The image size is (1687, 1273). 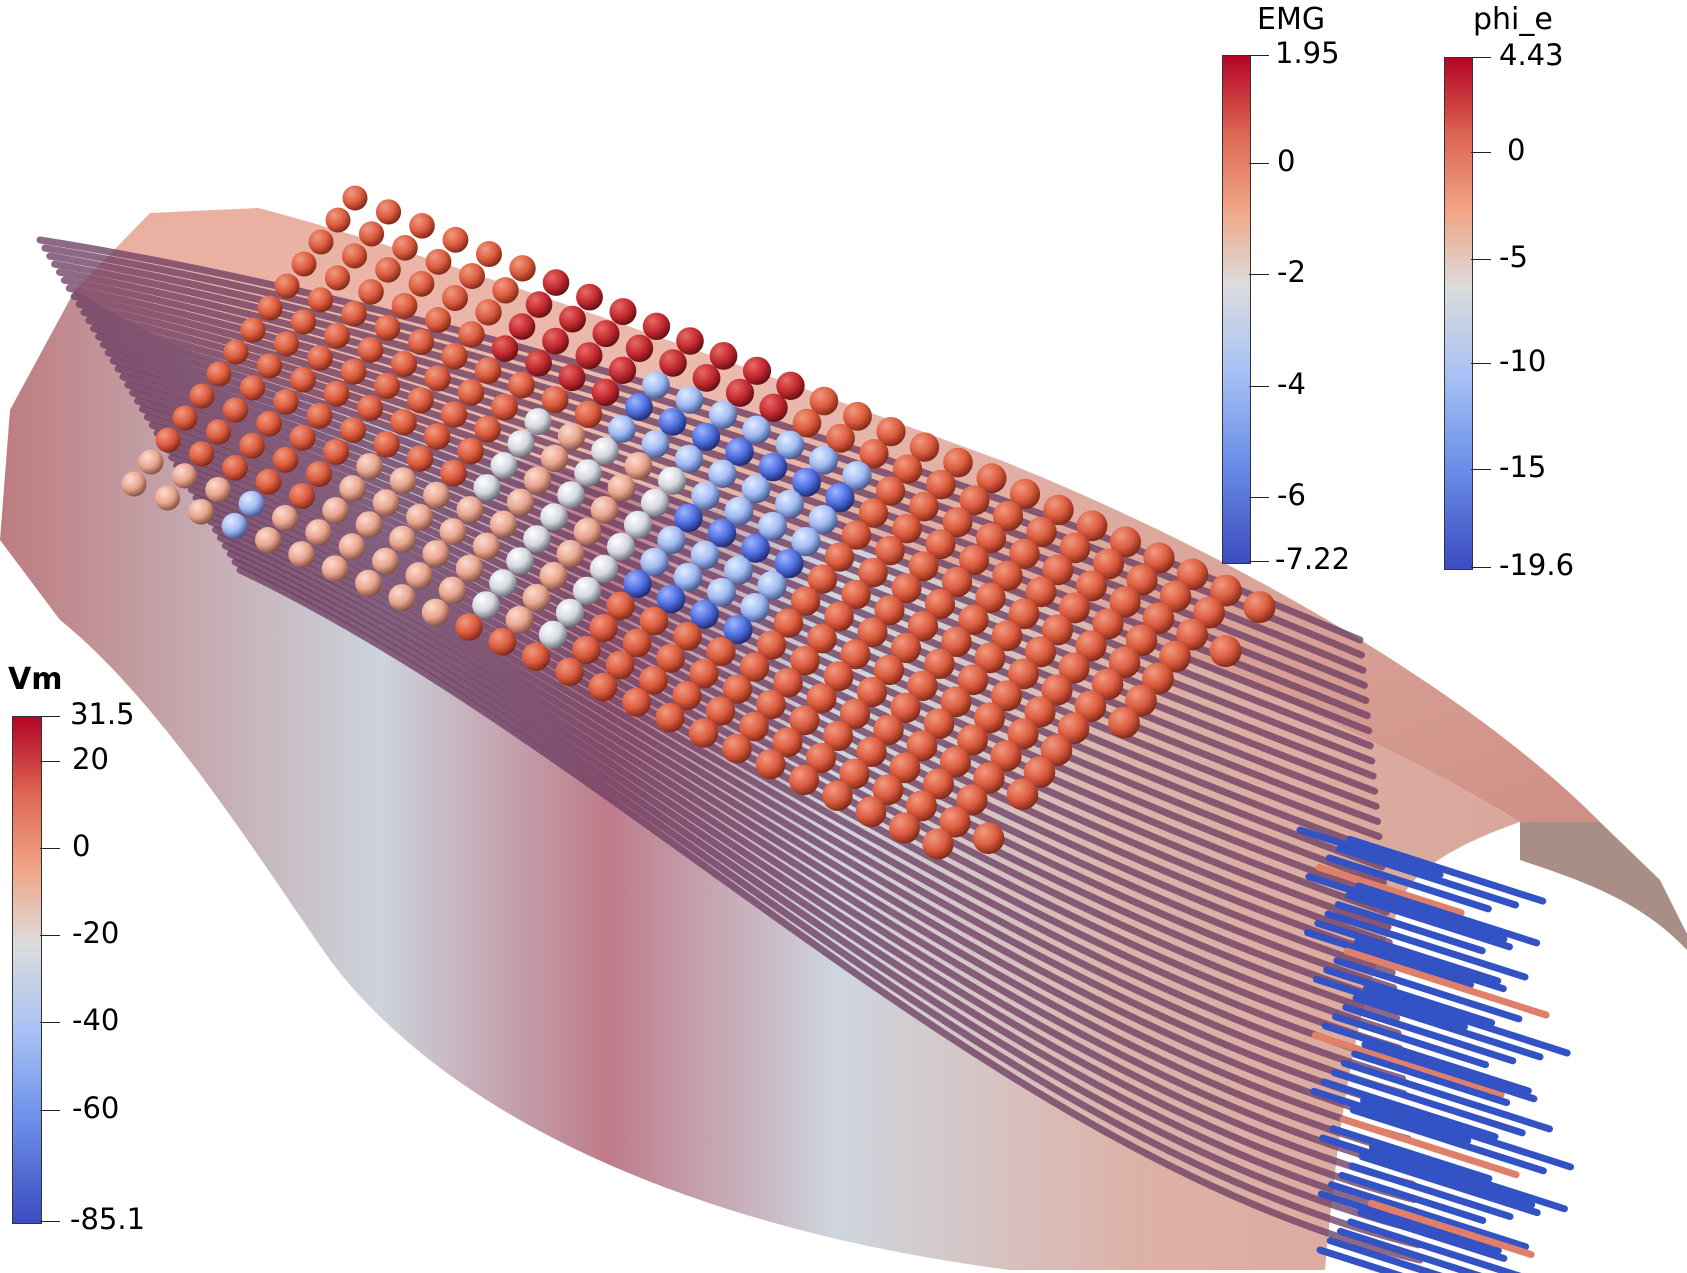 What do you see at coordinates (1286, 161) in the screenshot?
I see `emg-tick-label: 0` at bounding box center [1286, 161].